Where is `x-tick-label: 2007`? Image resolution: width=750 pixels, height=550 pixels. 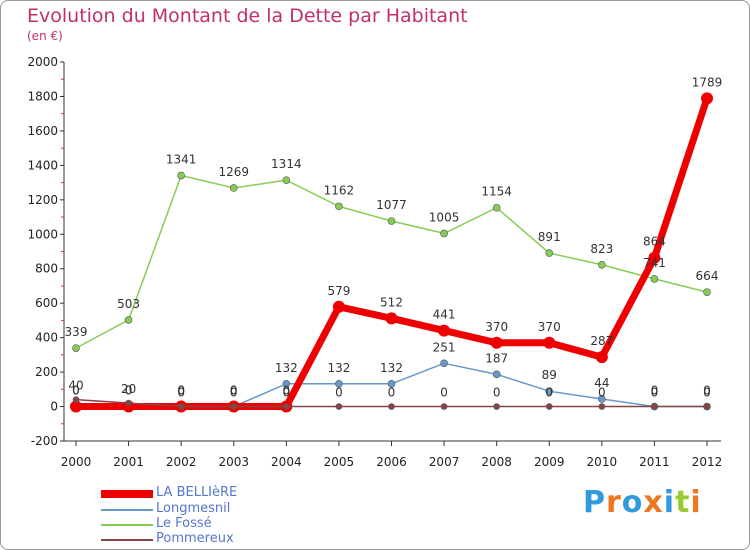
x-tick-label: 2007 is located at coordinates (444, 462).